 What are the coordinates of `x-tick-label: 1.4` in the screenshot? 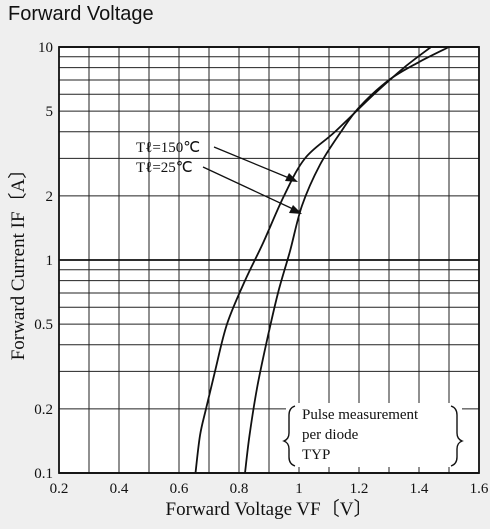 It's located at (419, 489).